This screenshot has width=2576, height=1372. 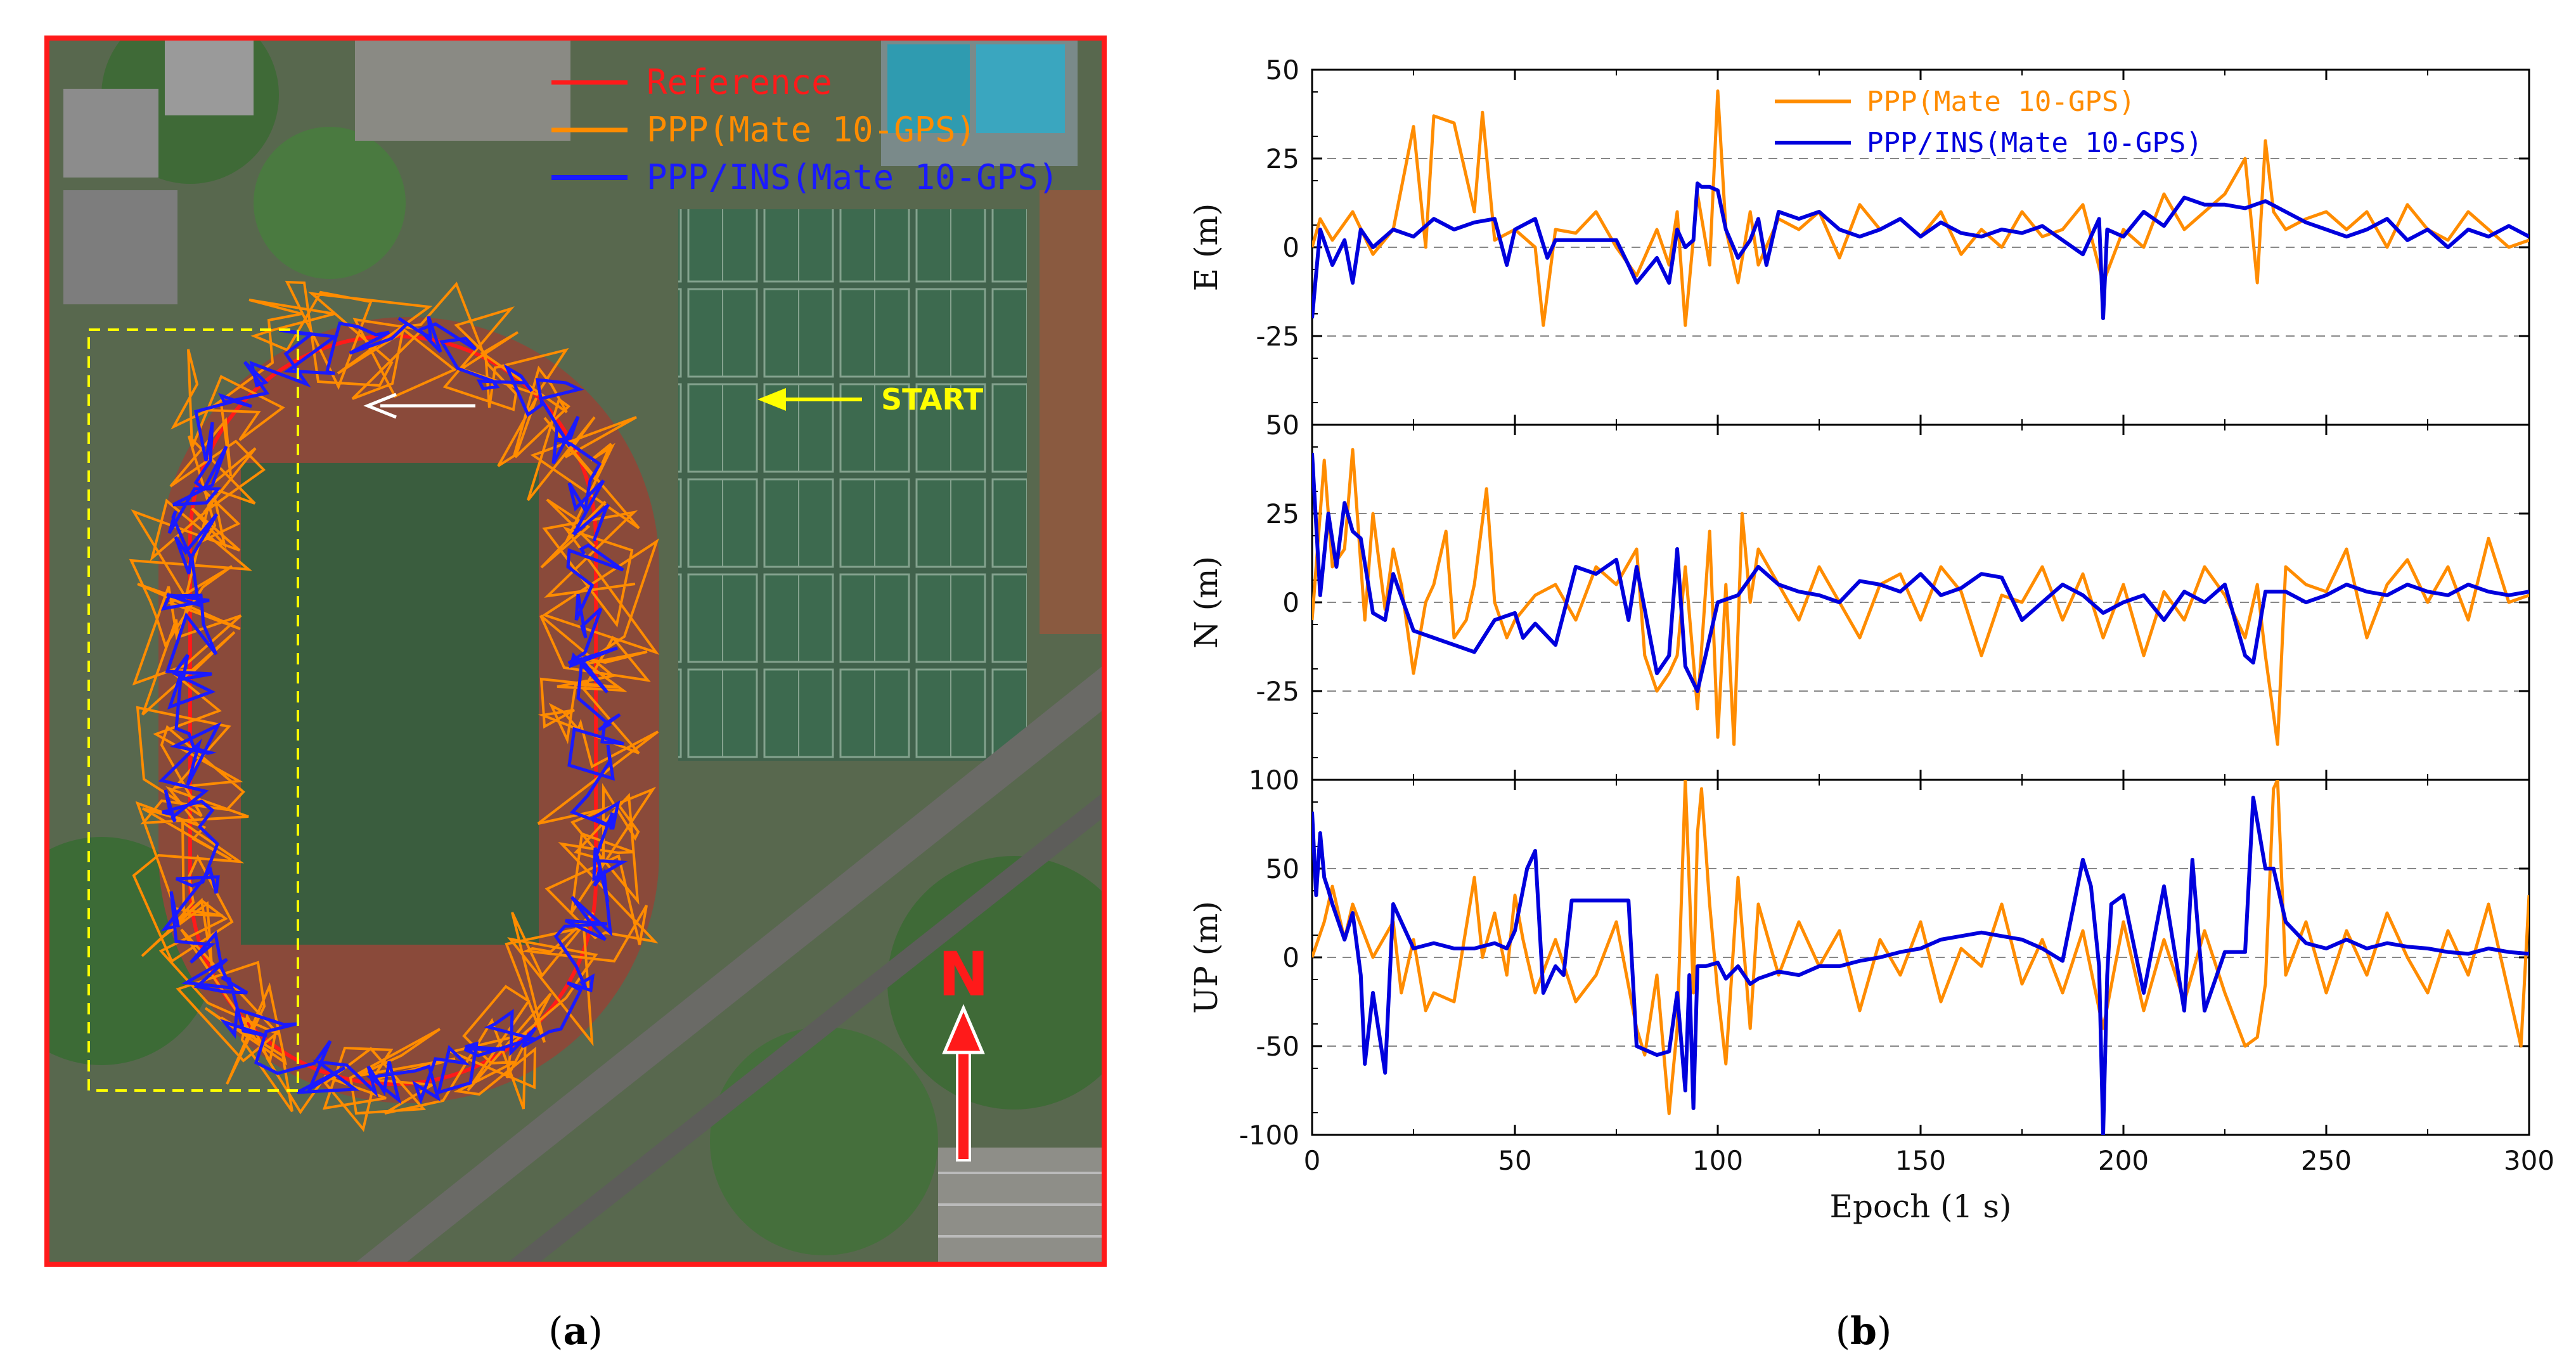 What do you see at coordinates (1514, 1160) in the screenshot?
I see `up-xtick-label: 50` at bounding box center [1514, 1160].